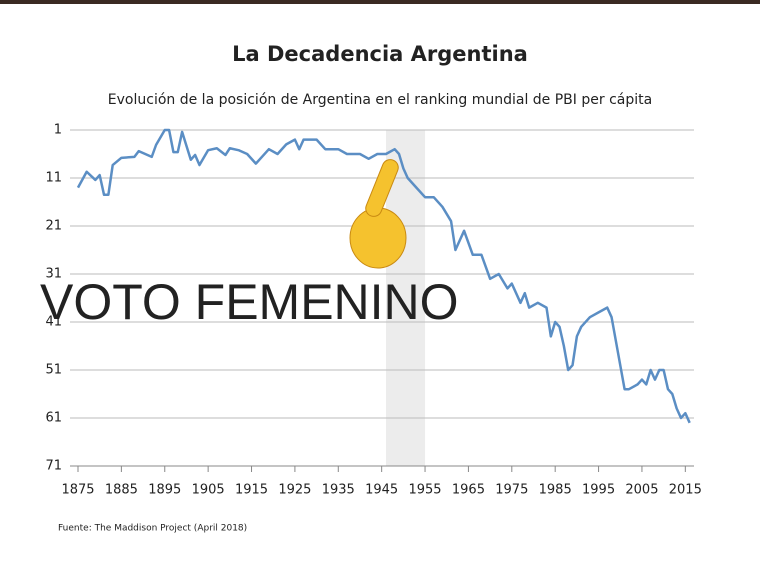  I want to click on y-tick-label: 31, so click(53, 274).